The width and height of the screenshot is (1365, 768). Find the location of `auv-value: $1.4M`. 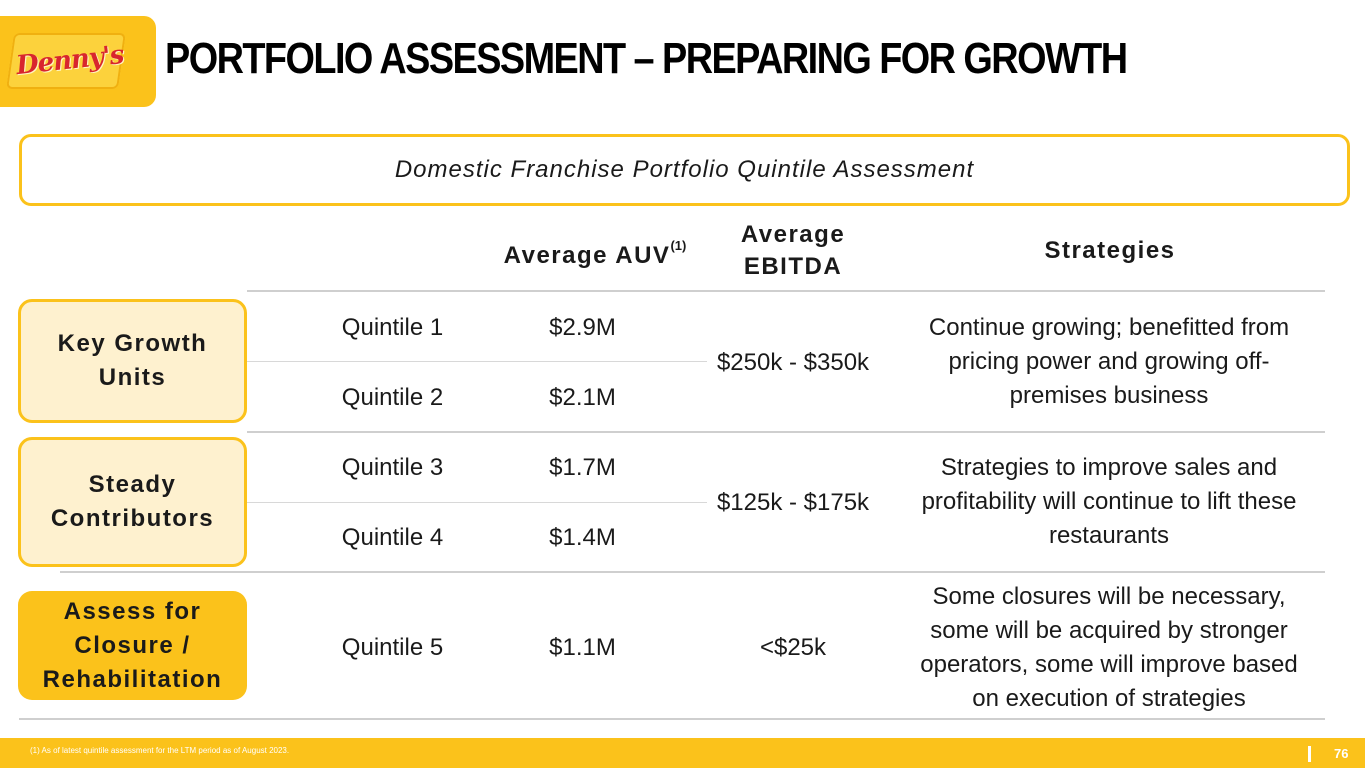

auv-value: $1.4M is located at coordinates (582, 537).